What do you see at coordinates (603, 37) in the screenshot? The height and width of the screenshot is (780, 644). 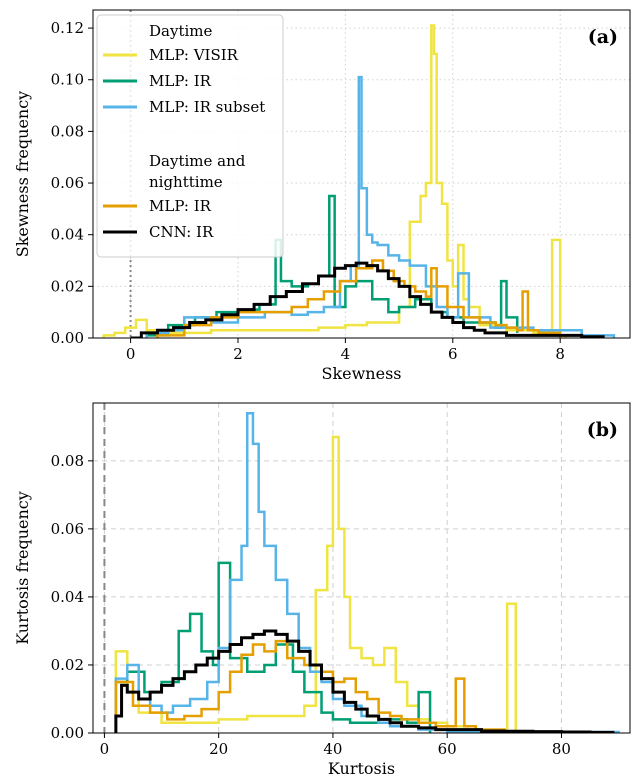 I see `panel-label: (a)` at bounding box center [603, 37].